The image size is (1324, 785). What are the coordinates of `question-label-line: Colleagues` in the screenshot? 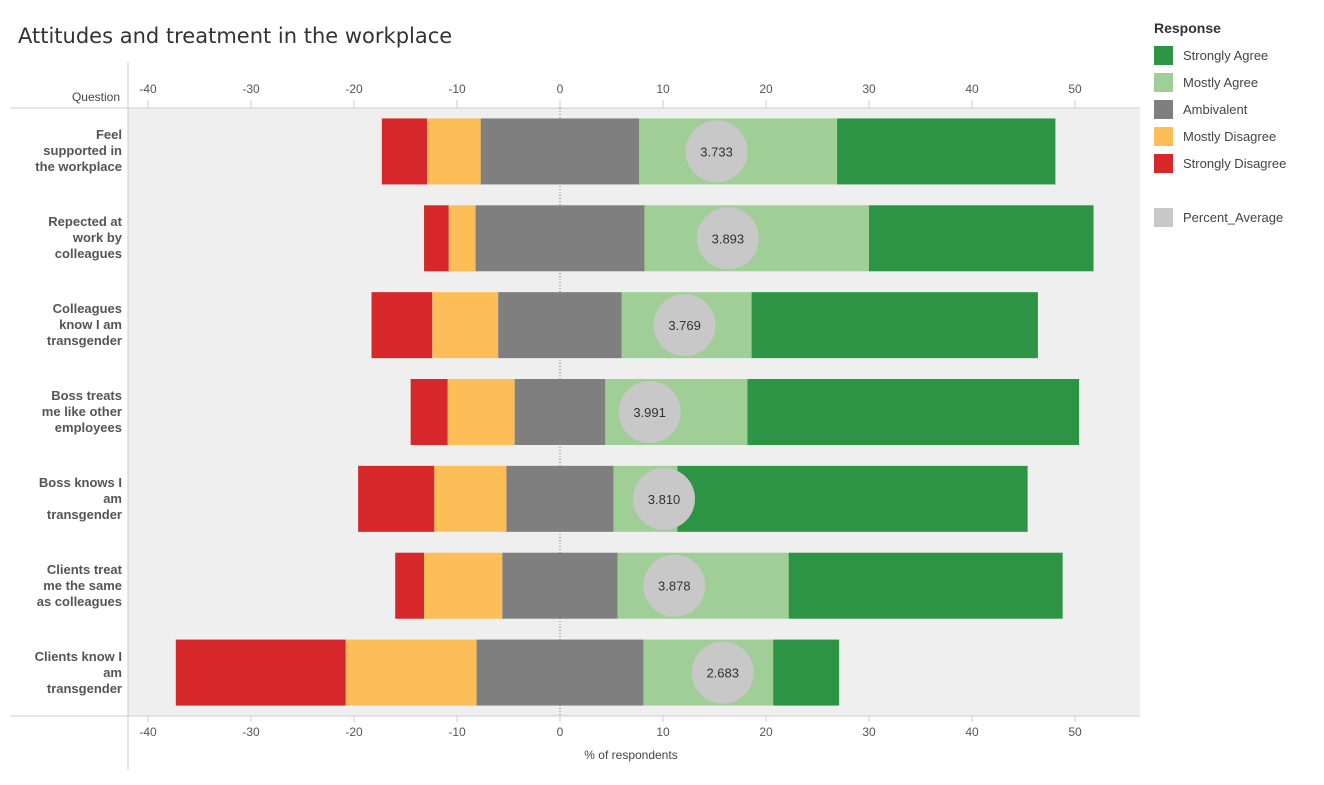 It's located at (87, 309).